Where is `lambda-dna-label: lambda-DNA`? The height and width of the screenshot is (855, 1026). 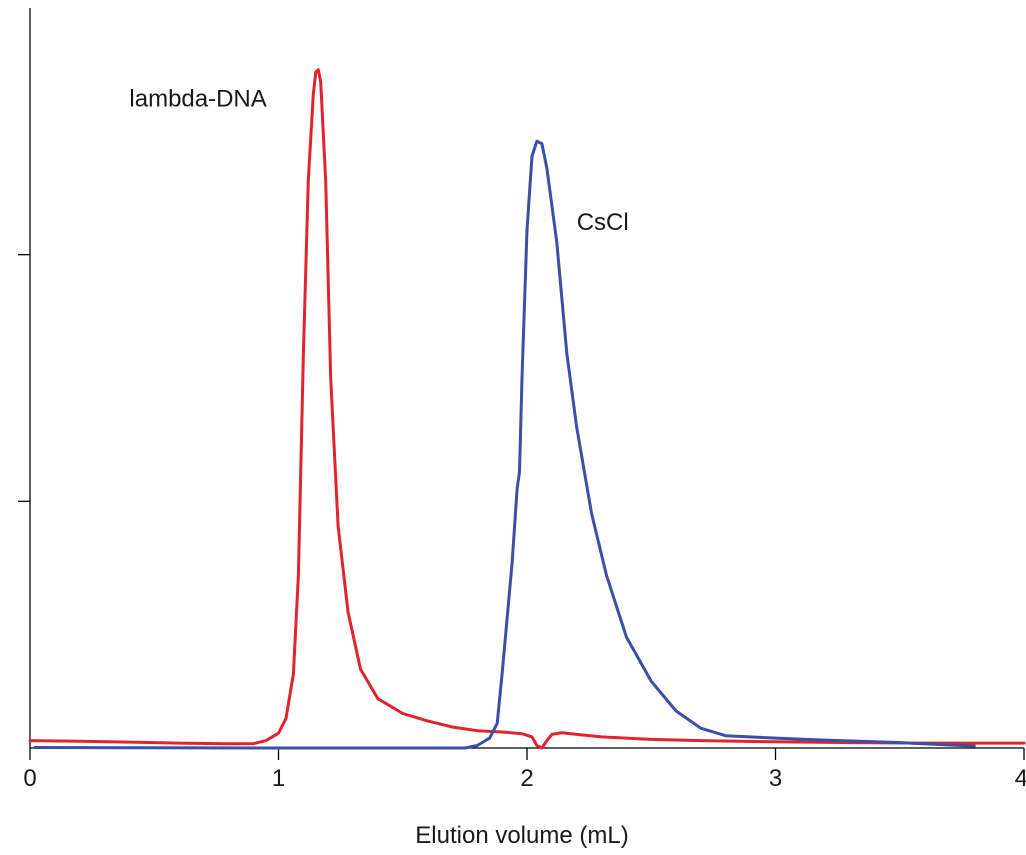 lambda-dna-label: lambda-DNA is located at coordinates (197, 99).